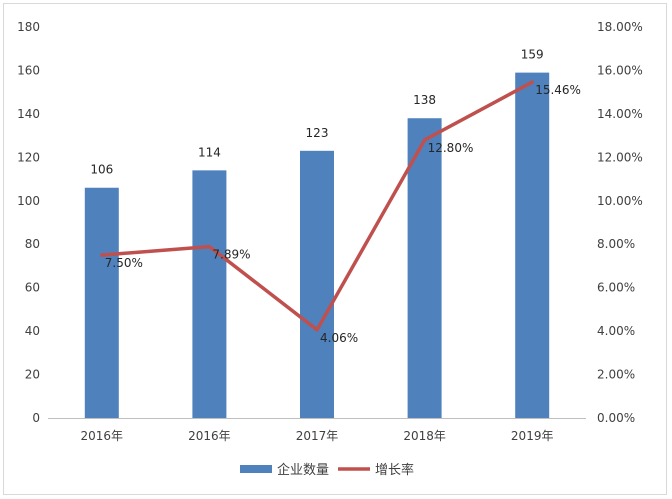 This screenshot has height=499, width=672. What do you see at coordinates (256, 469) in the screenshot?
I see `legend-swatch-bars` at bounding box center [256, 469].